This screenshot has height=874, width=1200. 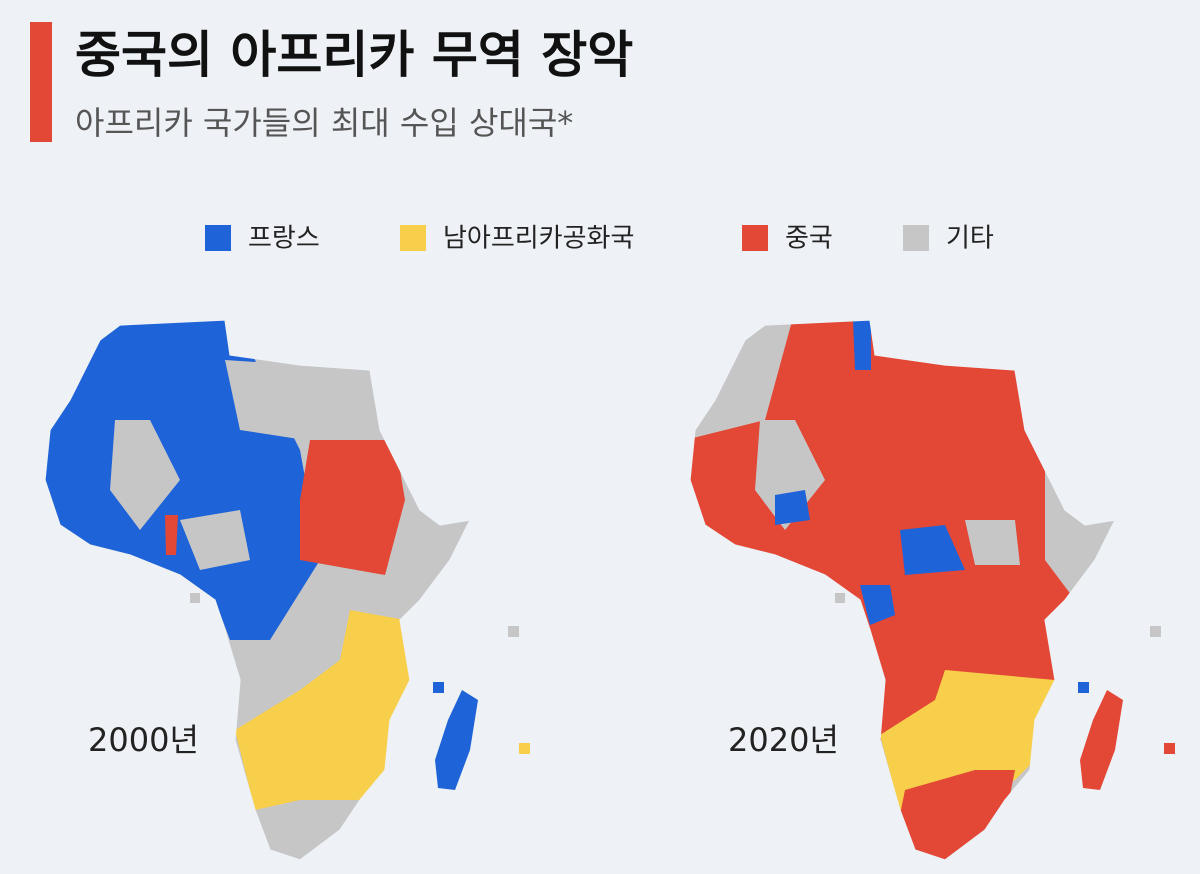 I want to click on legend-label: 남아프리카공화국, so click(x=538, y=239).